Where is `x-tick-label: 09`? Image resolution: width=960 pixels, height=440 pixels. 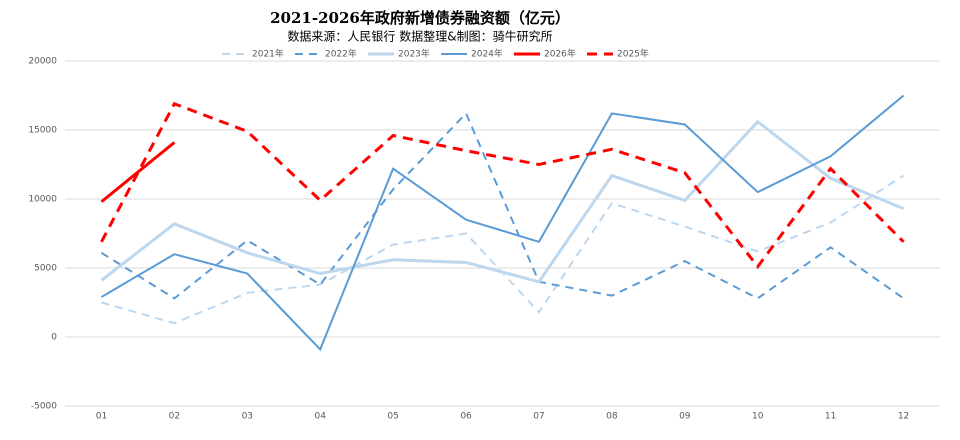
x-tick-label: 09 is located at coordinates (685, 417).